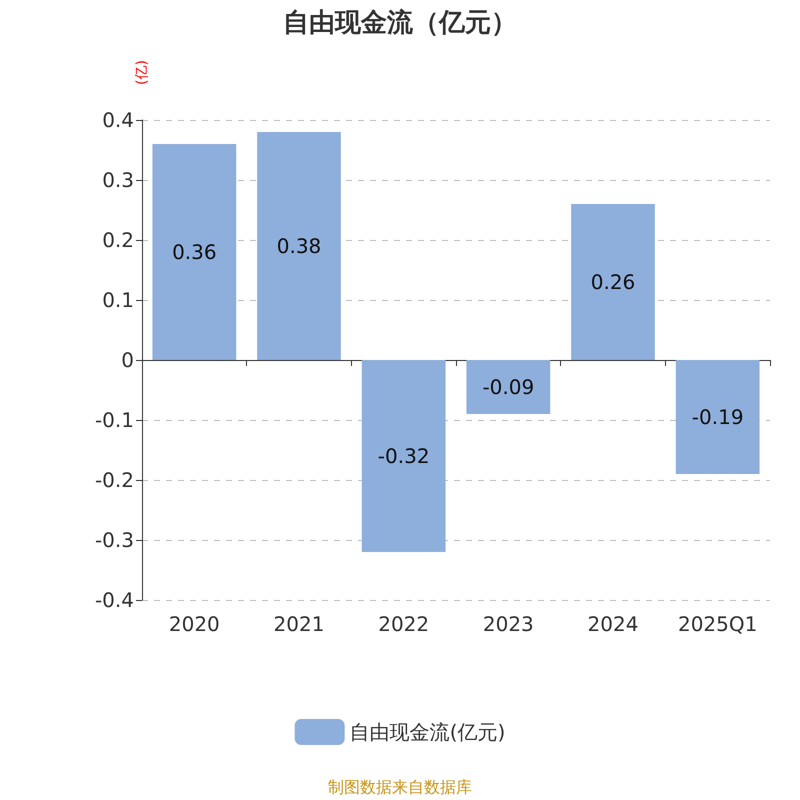 The width and height of the screenshot is (800, 800). I want to click on data-label: -0.19, so click(718, 417).